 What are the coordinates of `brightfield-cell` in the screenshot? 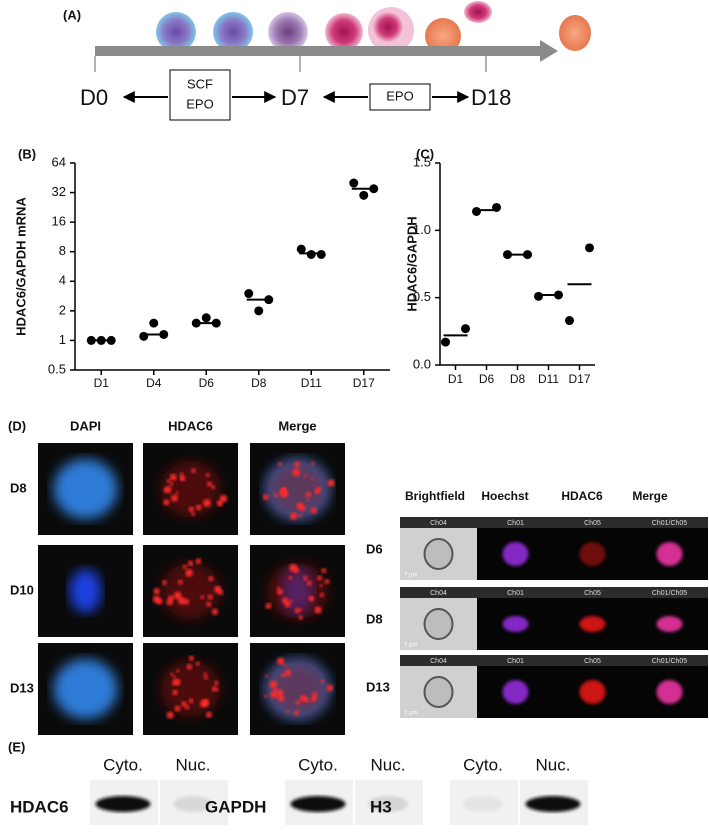 It's located at (438, 692).